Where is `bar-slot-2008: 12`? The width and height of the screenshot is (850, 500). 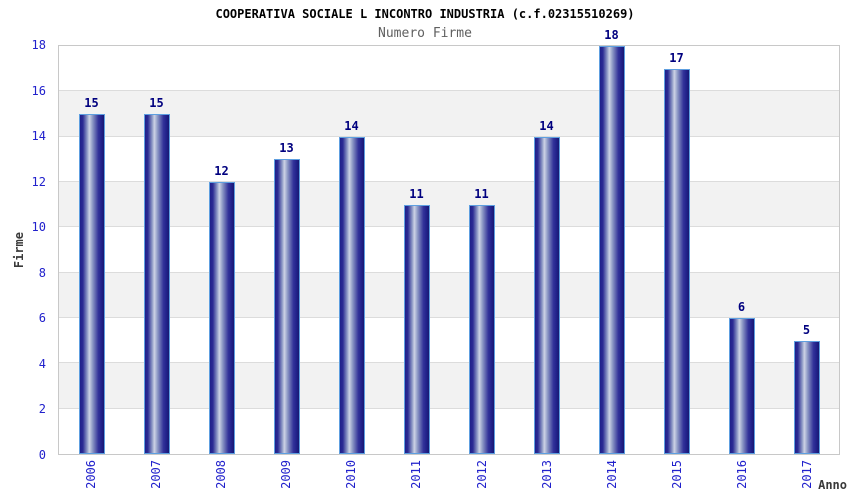 bar-slot-2008: 12 is located at coordinates (221, 250).